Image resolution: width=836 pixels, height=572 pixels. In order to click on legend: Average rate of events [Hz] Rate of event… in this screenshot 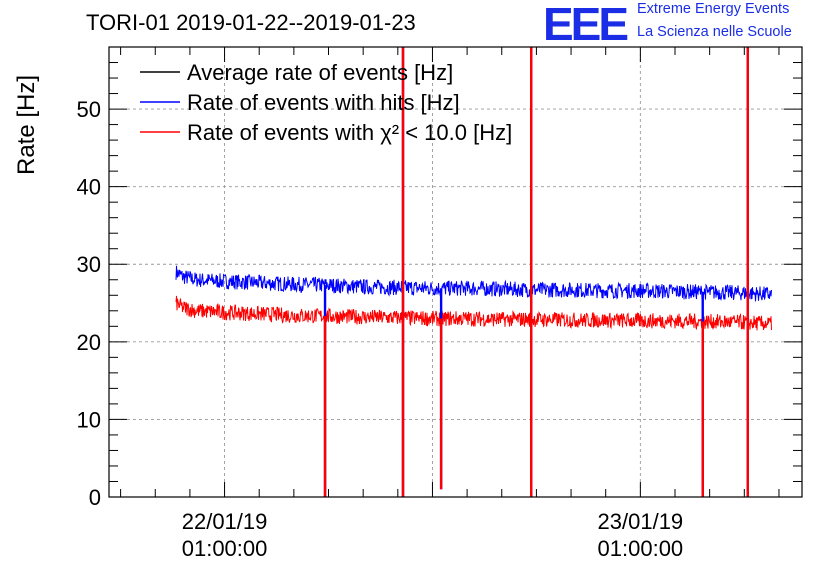, I will do `click(326, 102)`.